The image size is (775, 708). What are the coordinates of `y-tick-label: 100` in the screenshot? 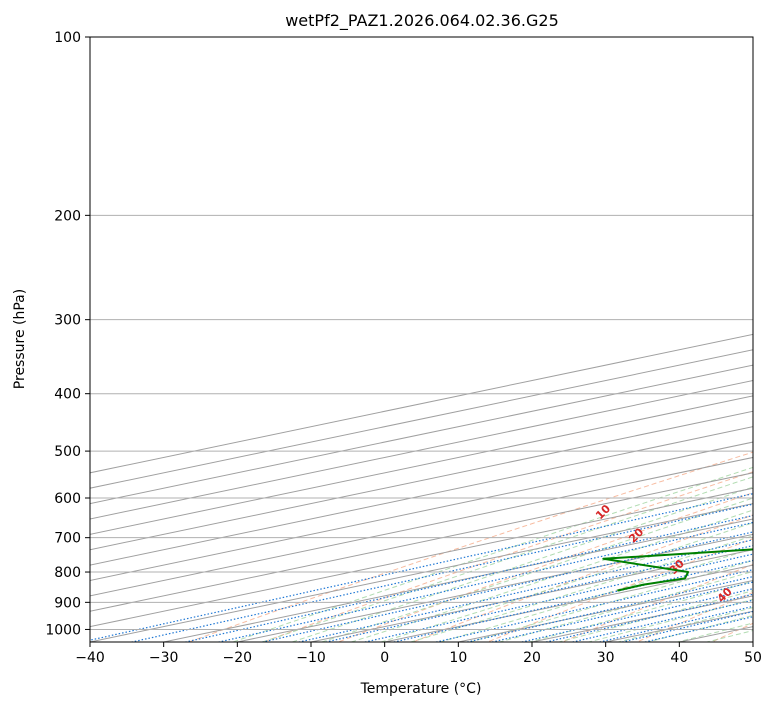 It's located at (67, 38).